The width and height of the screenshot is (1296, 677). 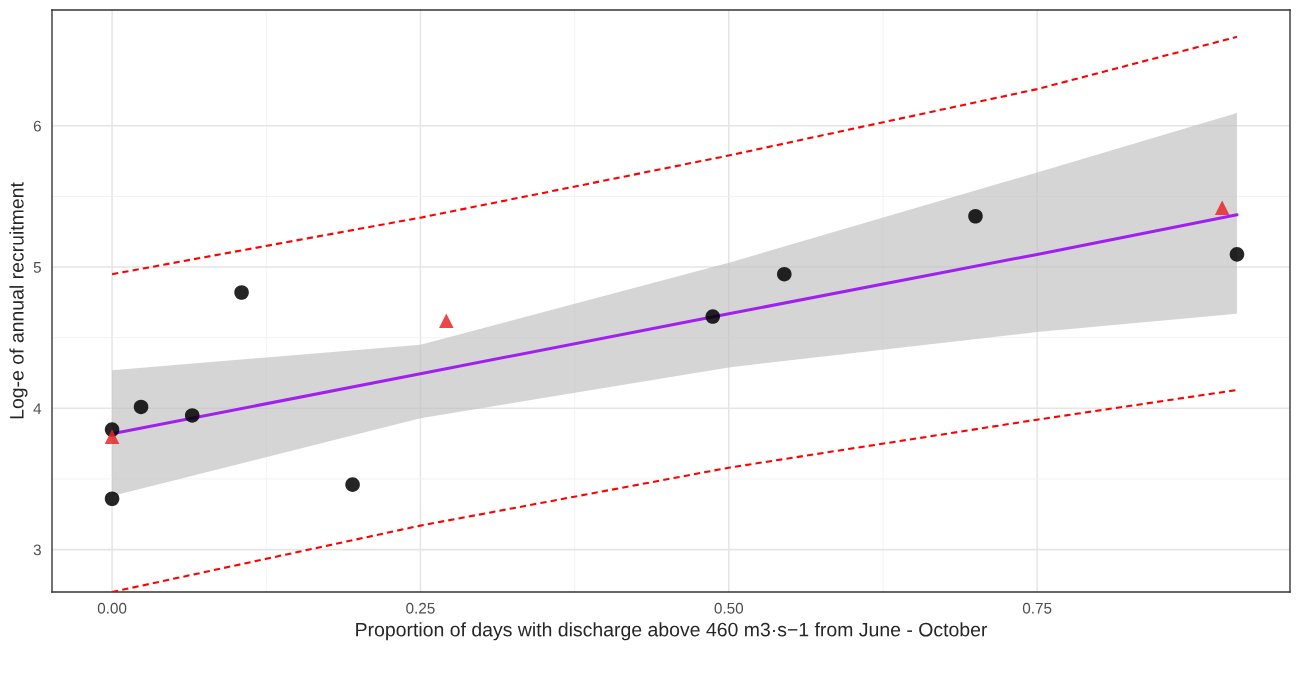 I want to click on y-tick-label: 6, so click(x=37, y=126).